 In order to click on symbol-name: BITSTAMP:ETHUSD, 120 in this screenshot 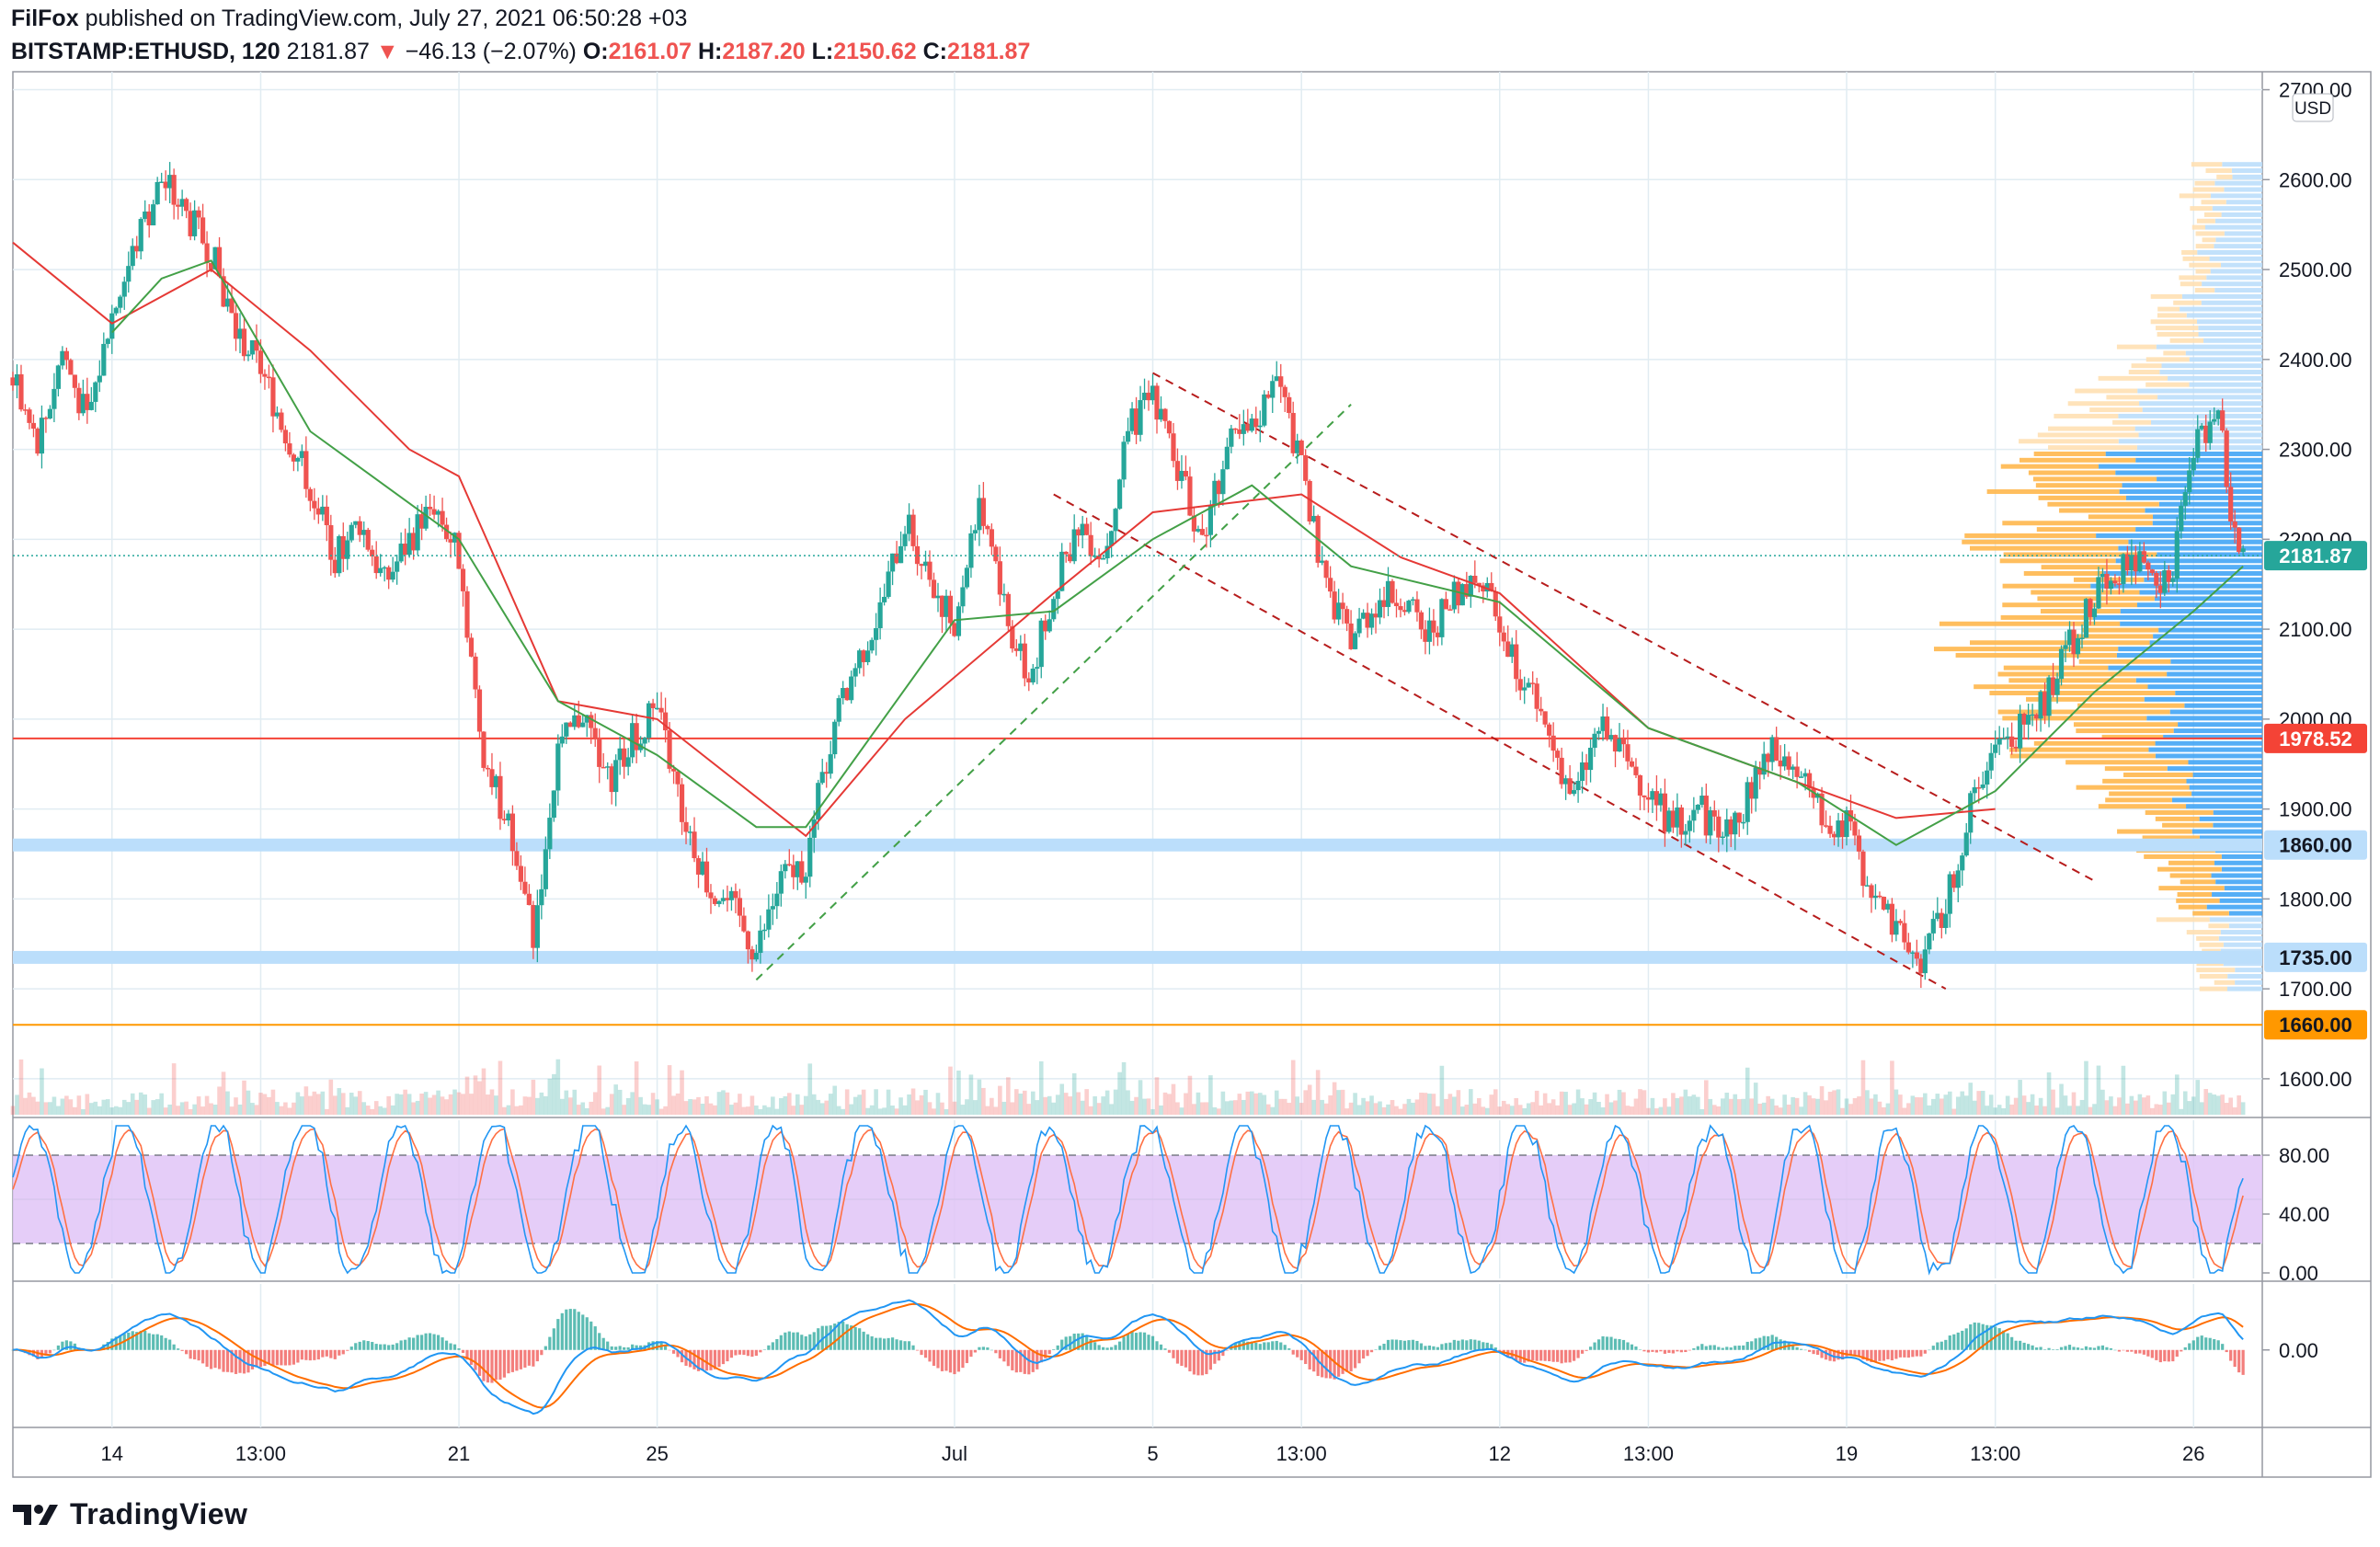, I will do `click(145, 51)`.